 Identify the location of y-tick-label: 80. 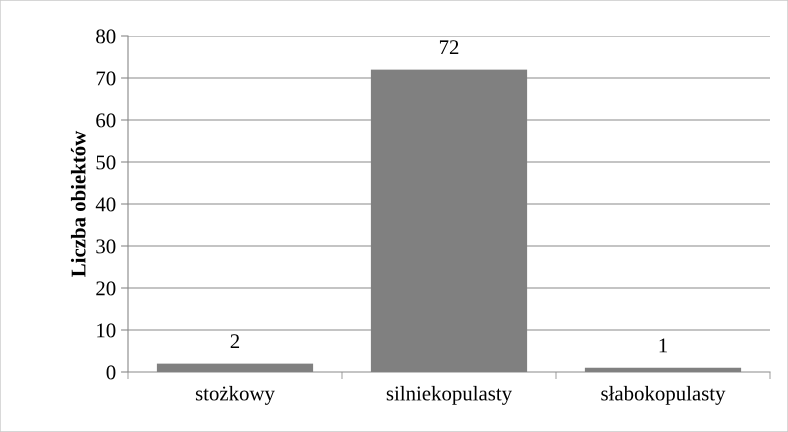
(106, 36).